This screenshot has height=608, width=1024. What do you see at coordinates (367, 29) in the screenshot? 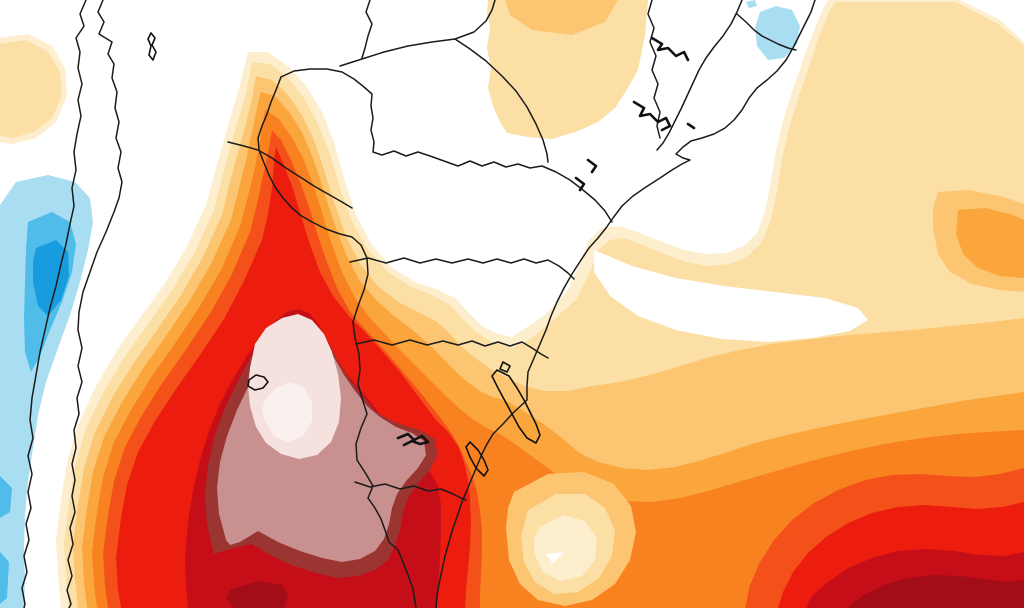
I see `border-segment-topcenter` at bounding box center [367, 29].